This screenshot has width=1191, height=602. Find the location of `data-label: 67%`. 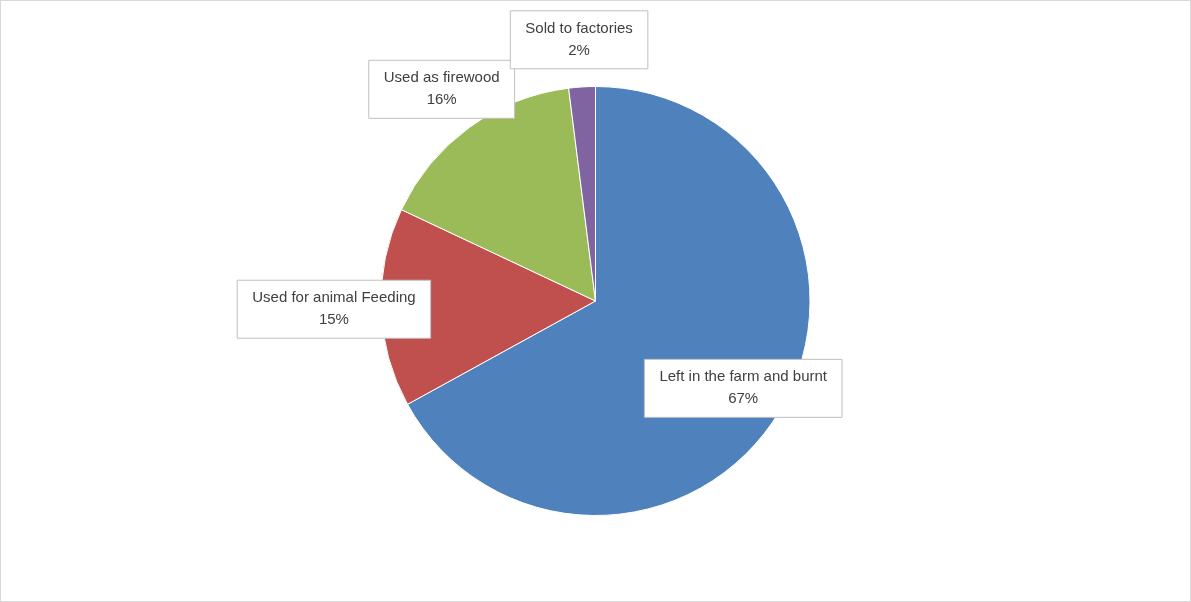

data-label: 67% is located at coordinates (743, 398).